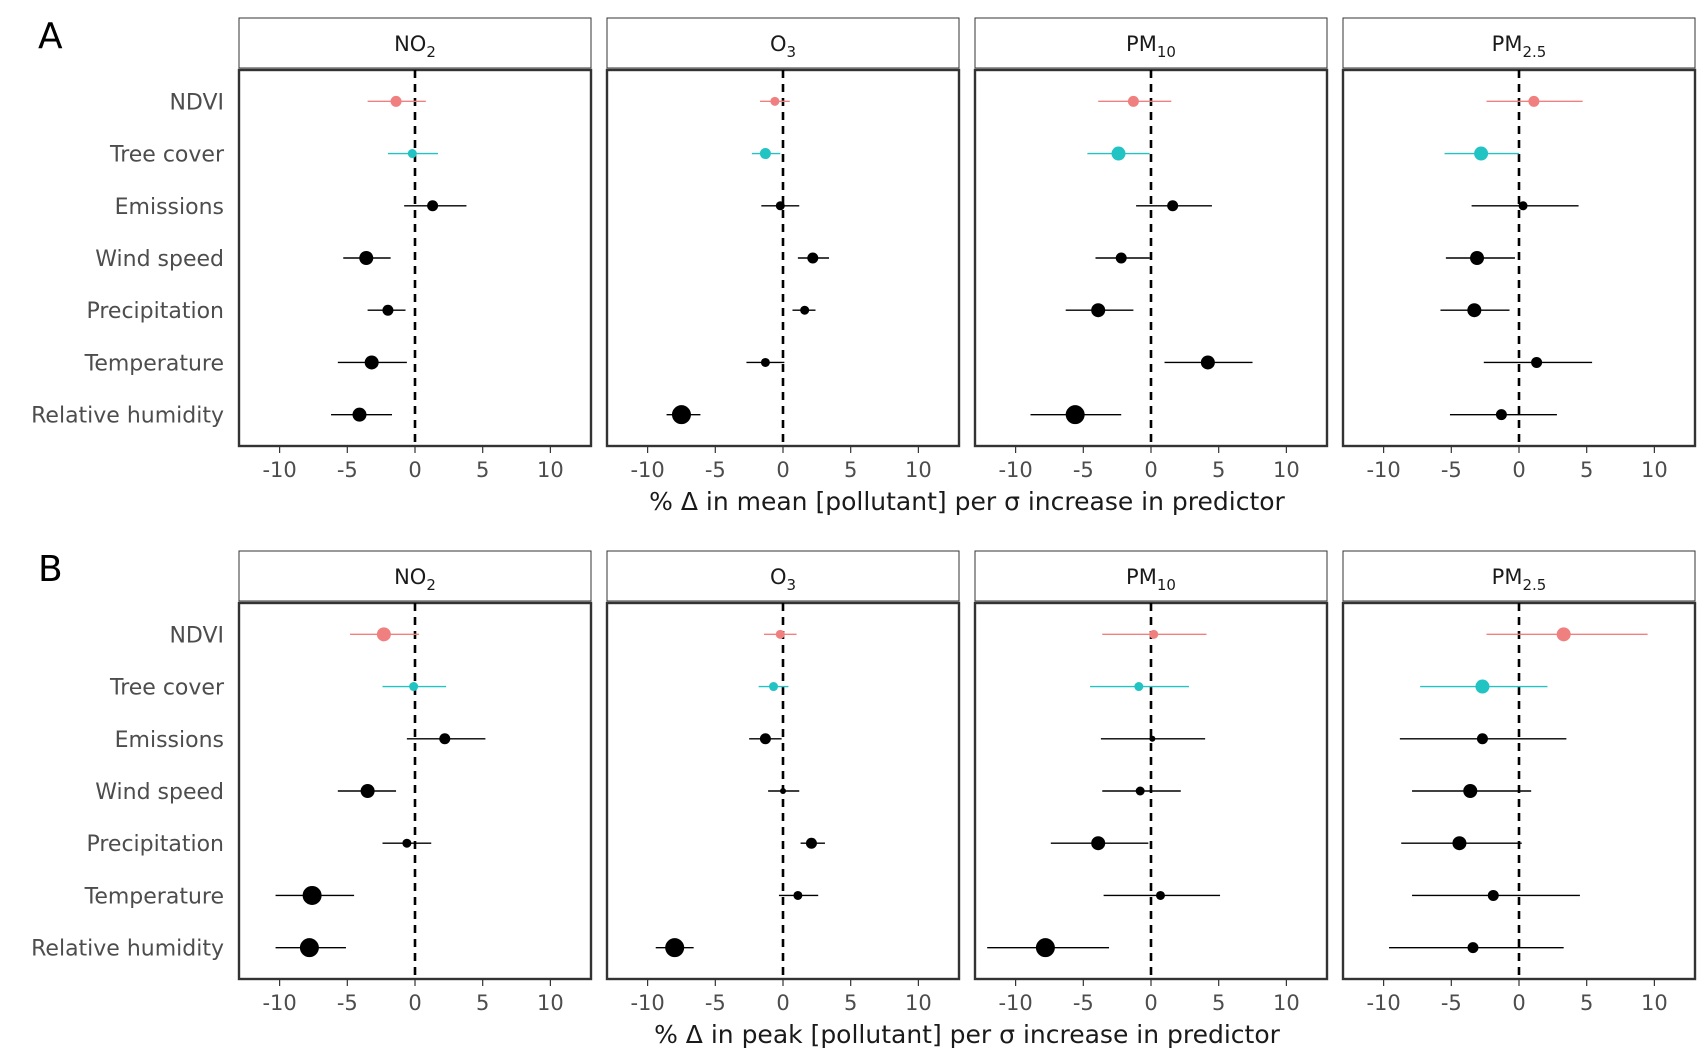 This screenshot has height=1061, width=1704. Describe the element at coordinates (415, 782) in the screenshot. I see `facet-no2: NO2 -10 -5 0 5 10` at that location.